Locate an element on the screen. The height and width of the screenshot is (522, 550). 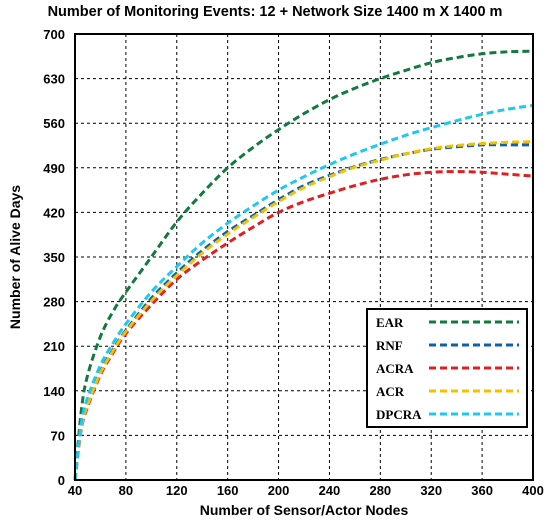
y-tick-label: 490 is located at coordinates (54, 168).